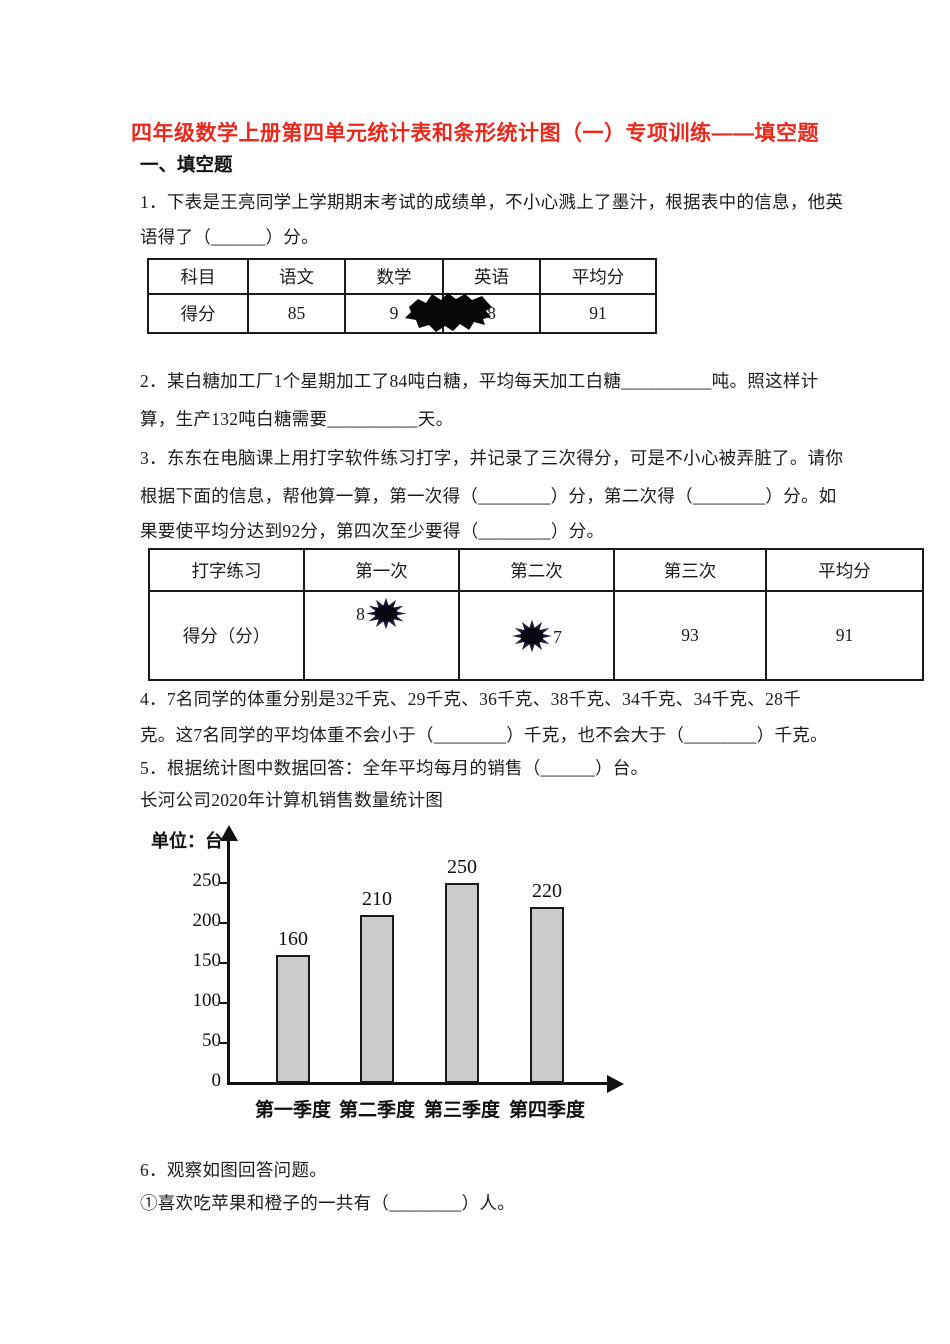 This screenshot has height=1344, width=950. Describe the element at coordinates (207, 1000) in the screenshot. I see `y-tick-label: 100` at that location.